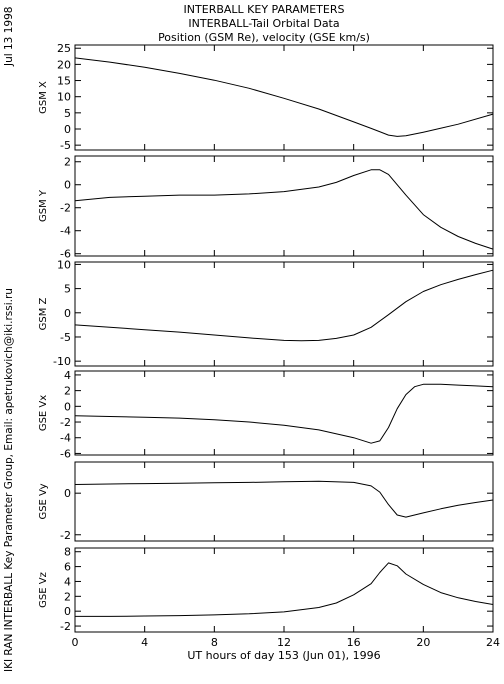 The height and width of the screenshot is (684, 504). What do you see at coordinates (43, 501) in the screenshot?
I see `y-axis-label: GSE Vy` at bounding box center [43, 501].